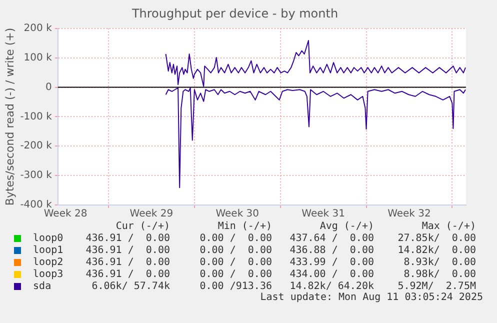  Describe the element at coordinates (331, 275) in the screenshot. I see `text: 434.00 / 0.00` at that location.